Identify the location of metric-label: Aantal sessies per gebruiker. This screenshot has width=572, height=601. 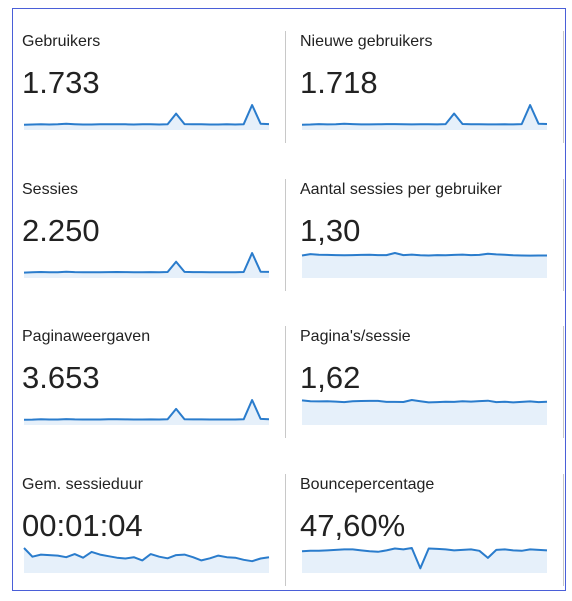
(401, 189).